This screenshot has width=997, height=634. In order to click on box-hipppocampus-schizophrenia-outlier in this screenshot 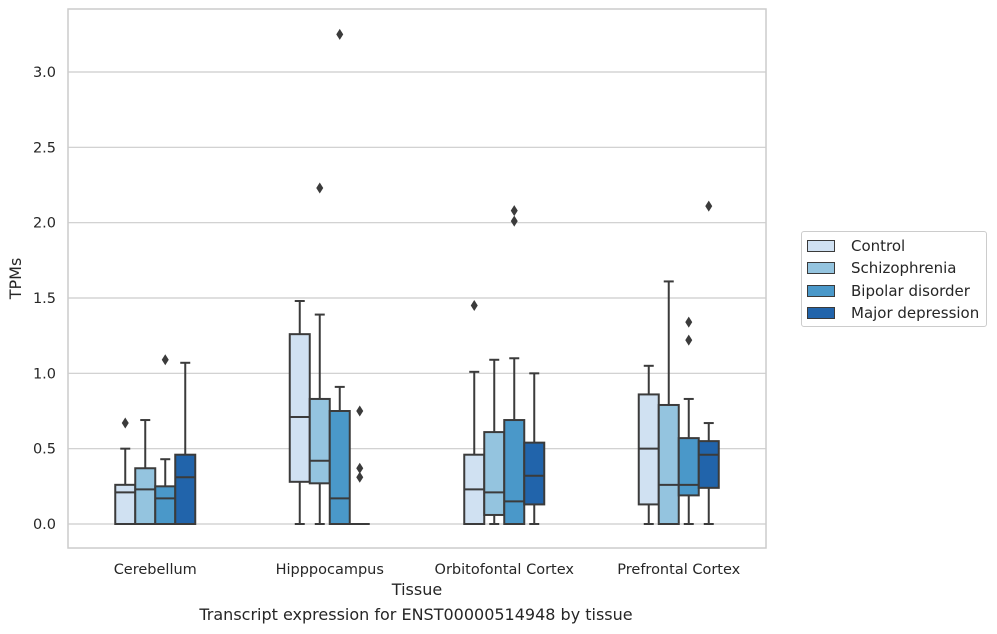, I will do `click(320, 188)`.